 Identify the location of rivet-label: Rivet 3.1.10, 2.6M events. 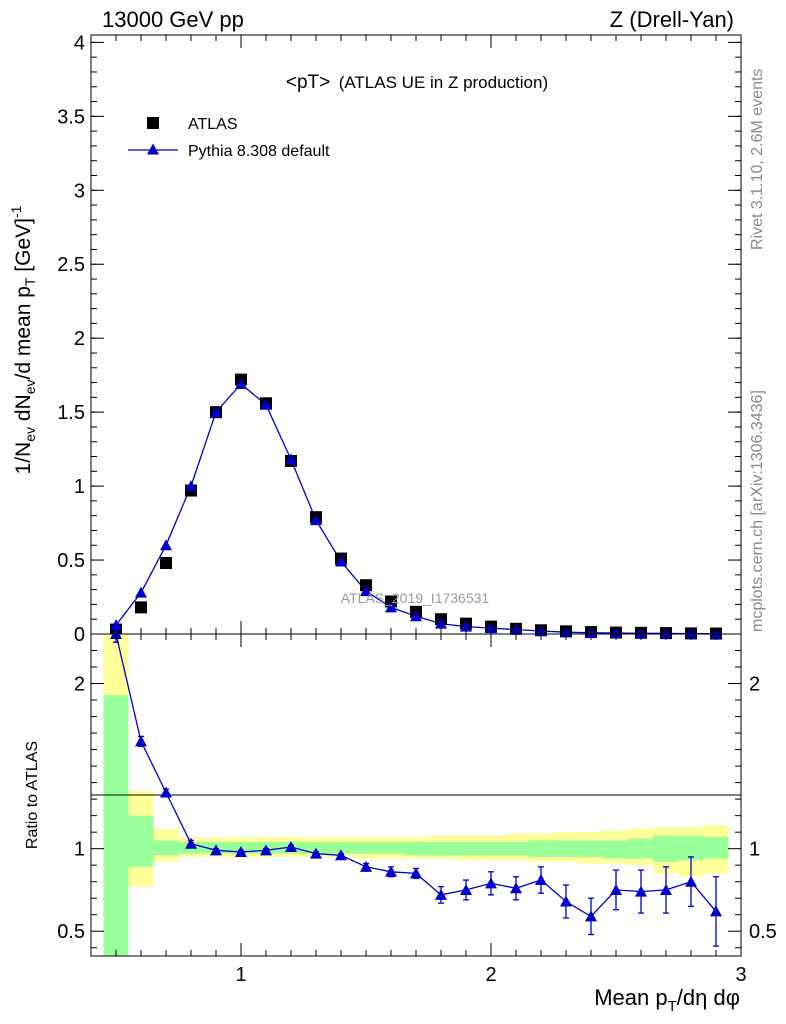
(757, 159).